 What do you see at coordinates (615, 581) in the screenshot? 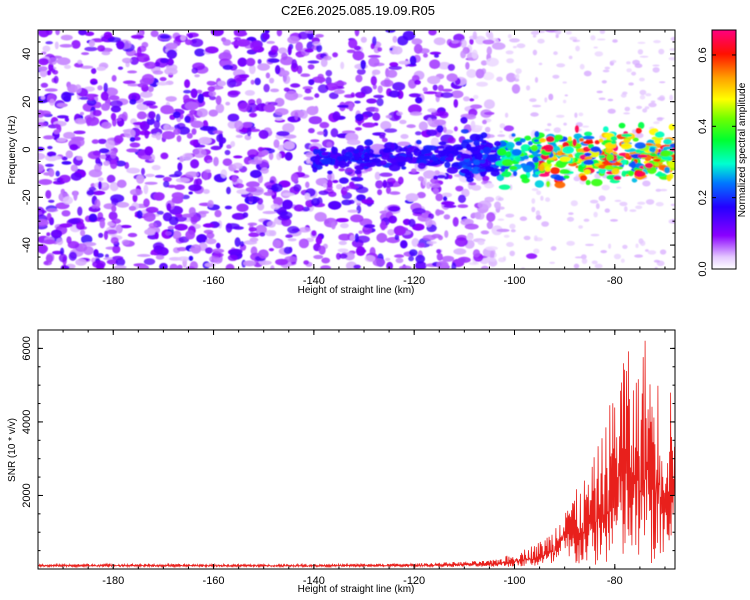
I see `x-tick-label: -80` at bounding box center [615, 581].